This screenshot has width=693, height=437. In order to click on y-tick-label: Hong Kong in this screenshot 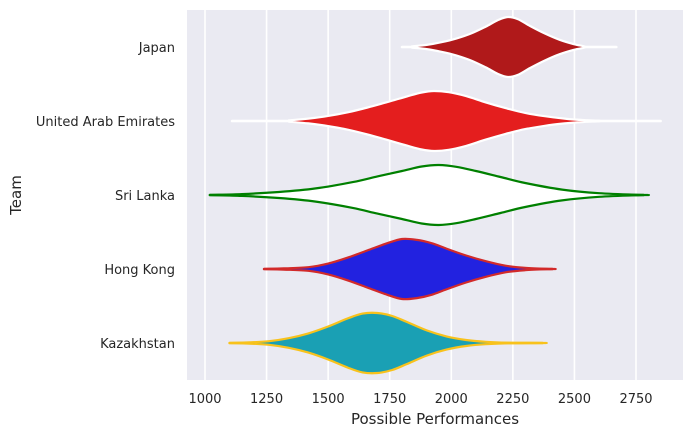, I will do `click(139, 270)`.